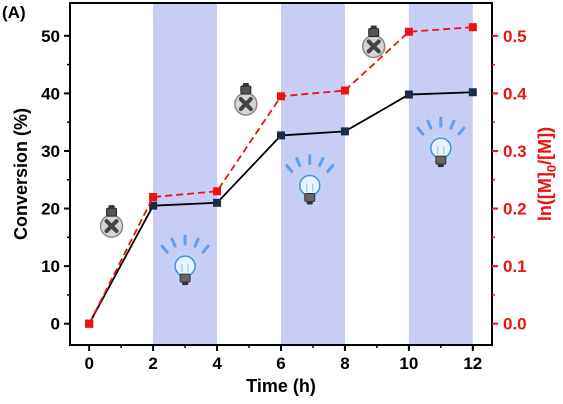  Describe the element at coordinates (515, 209) in the screenshot. I see `y-right-tick-label: 0.2` at that location.